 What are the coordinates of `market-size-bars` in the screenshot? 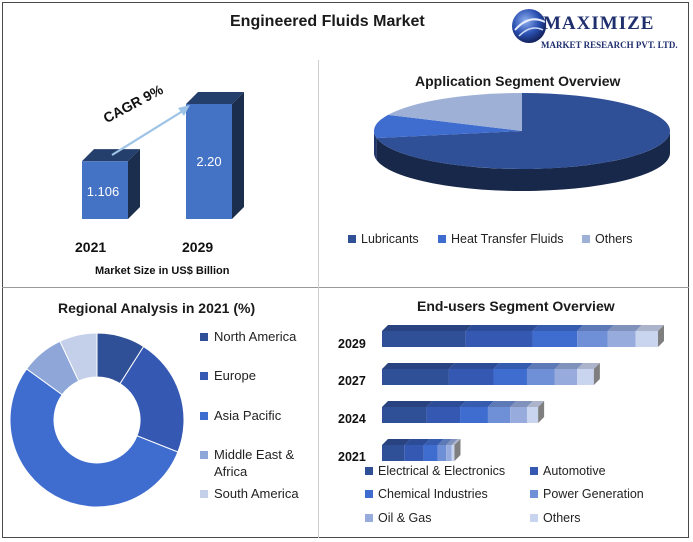 It's located at (163, 155).